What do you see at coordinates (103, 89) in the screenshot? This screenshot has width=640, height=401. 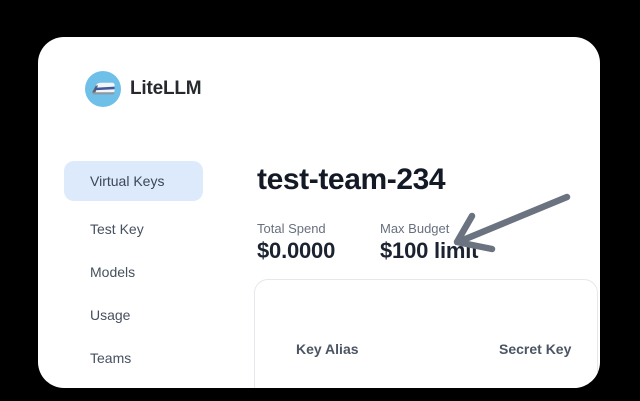 I see `train-logo-icon` at bounding box center [103, 89].